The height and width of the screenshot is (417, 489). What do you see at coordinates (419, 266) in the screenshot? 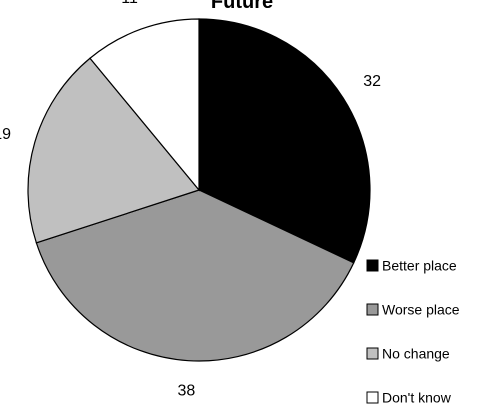
I see `legend-label-better-place: Better place` at bounding box center [419, 266].